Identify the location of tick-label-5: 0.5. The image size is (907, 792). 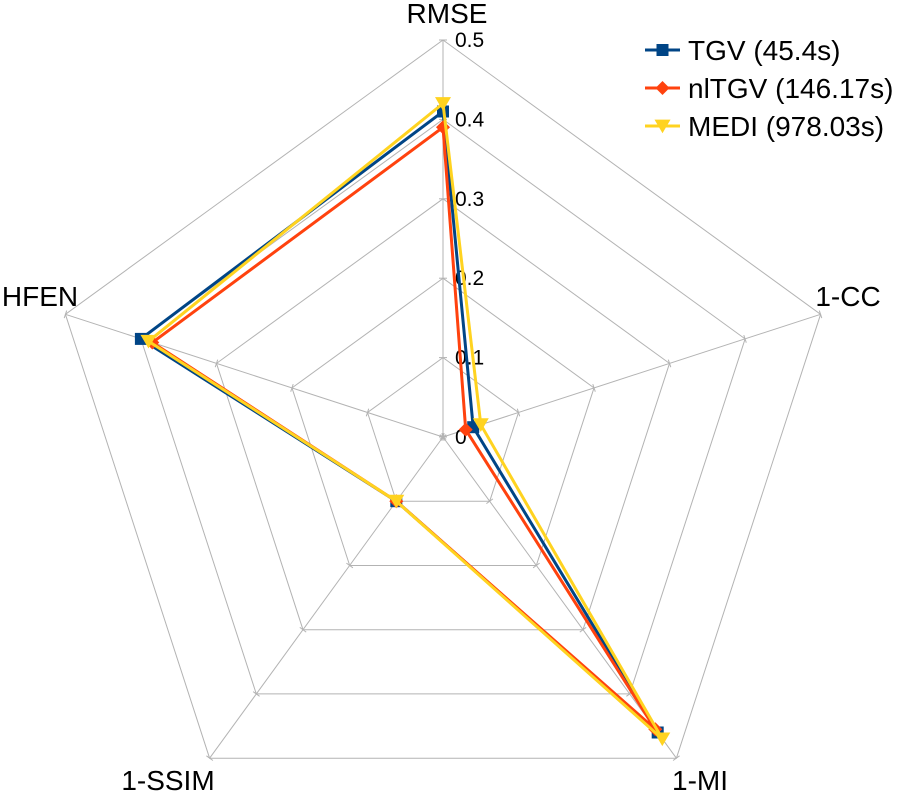
(469, 40).